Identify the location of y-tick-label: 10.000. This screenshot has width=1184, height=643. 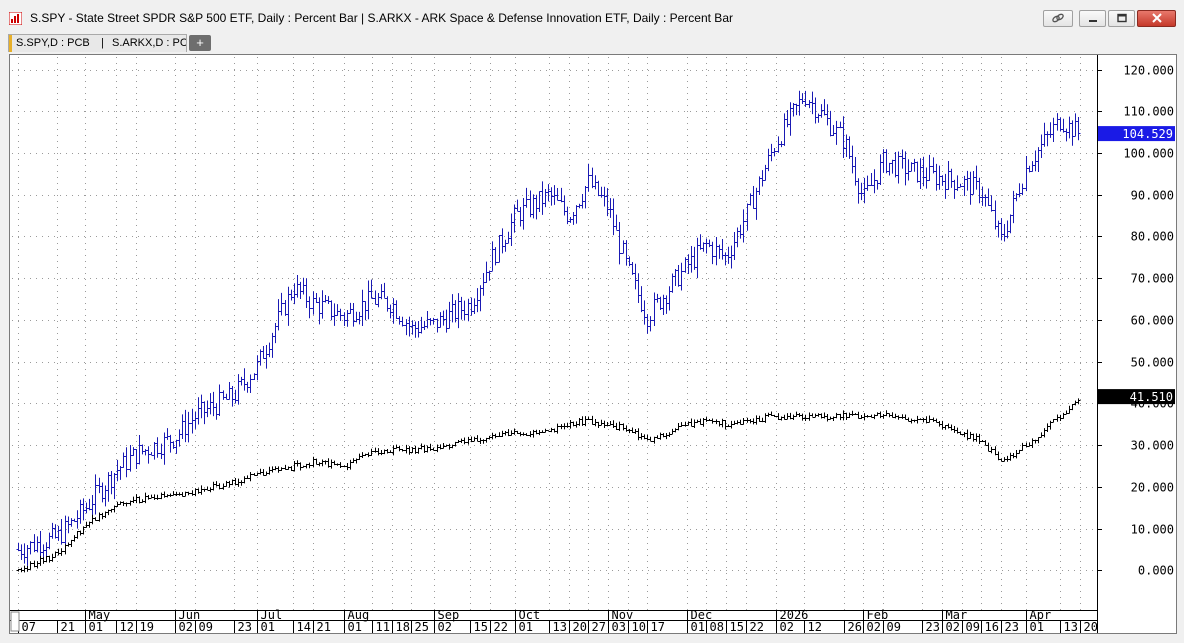
(1152, 530).